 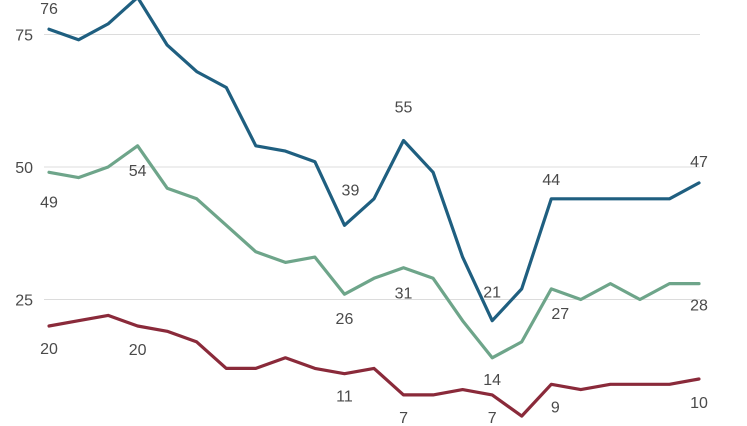 What do you see at coordinates (492, 293) in the screenshot?
I see `data-label-series-1: 21` at bounding box center [492, 293].